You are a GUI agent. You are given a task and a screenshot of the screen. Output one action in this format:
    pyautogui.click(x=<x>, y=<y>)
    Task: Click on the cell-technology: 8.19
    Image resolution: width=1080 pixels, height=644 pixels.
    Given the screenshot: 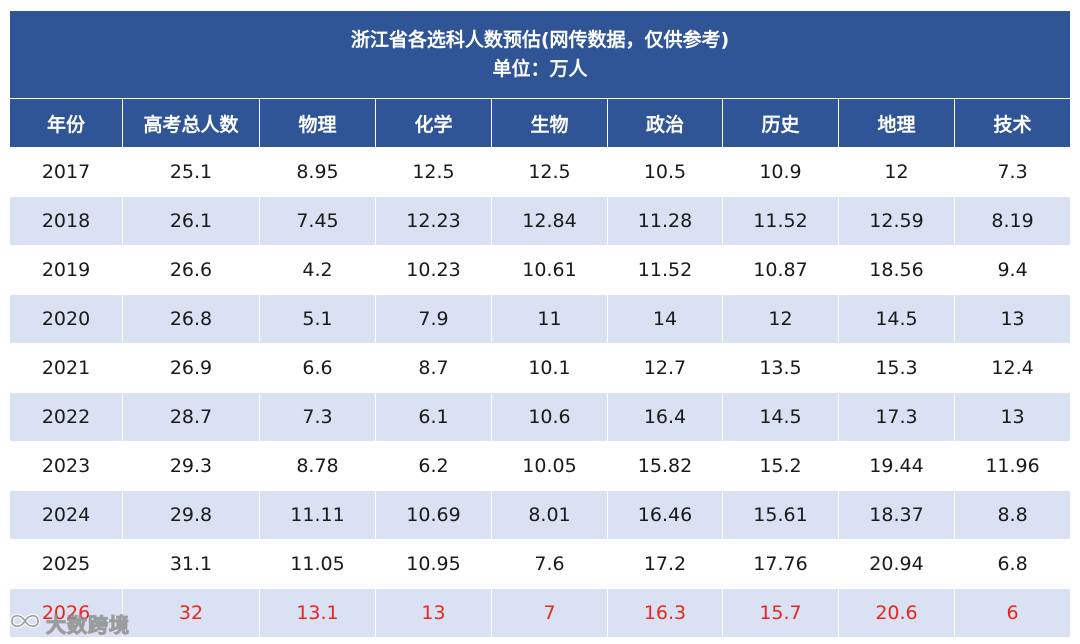 What is the action you would take?
    pyautogui.click(x=1012, y=220)
    